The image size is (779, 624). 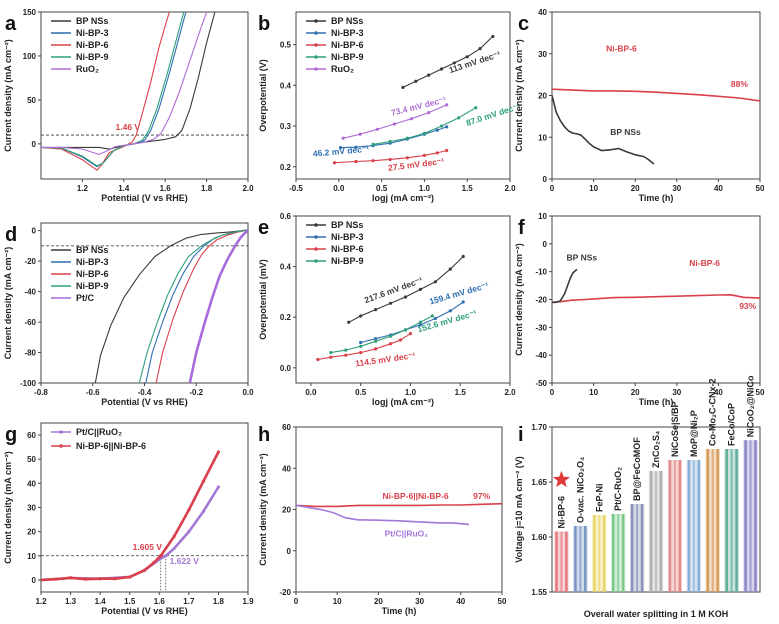 I want to click on y-tick-label: 1.65, so click(x=539, y=482).